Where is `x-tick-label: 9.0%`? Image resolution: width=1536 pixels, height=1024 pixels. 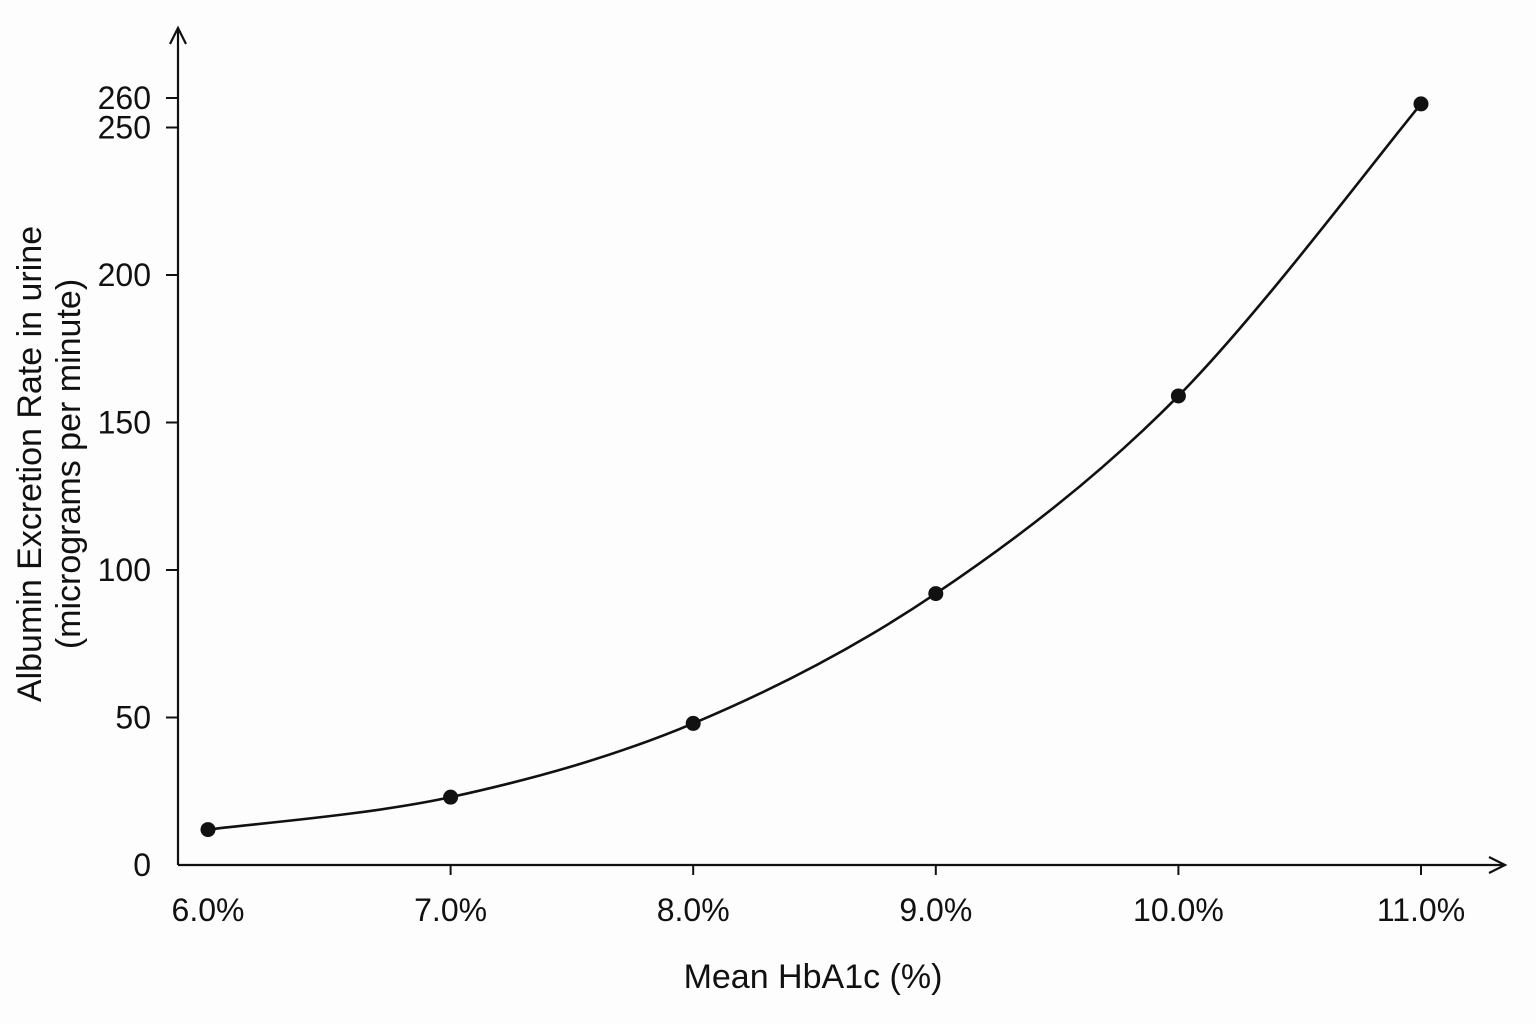 x-tick-label: 9.0% is located at coordinates (935, 910).